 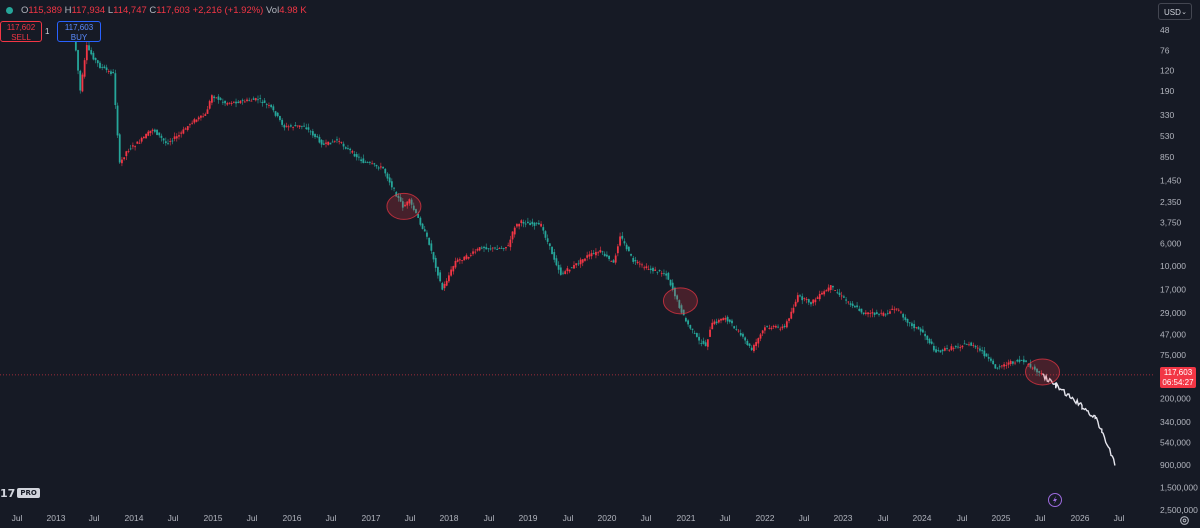 What do you see at coordinates (1171, 223) in the screenshot?
I see `y-tick-label: 3,750` at bounding box center [1171, 223].